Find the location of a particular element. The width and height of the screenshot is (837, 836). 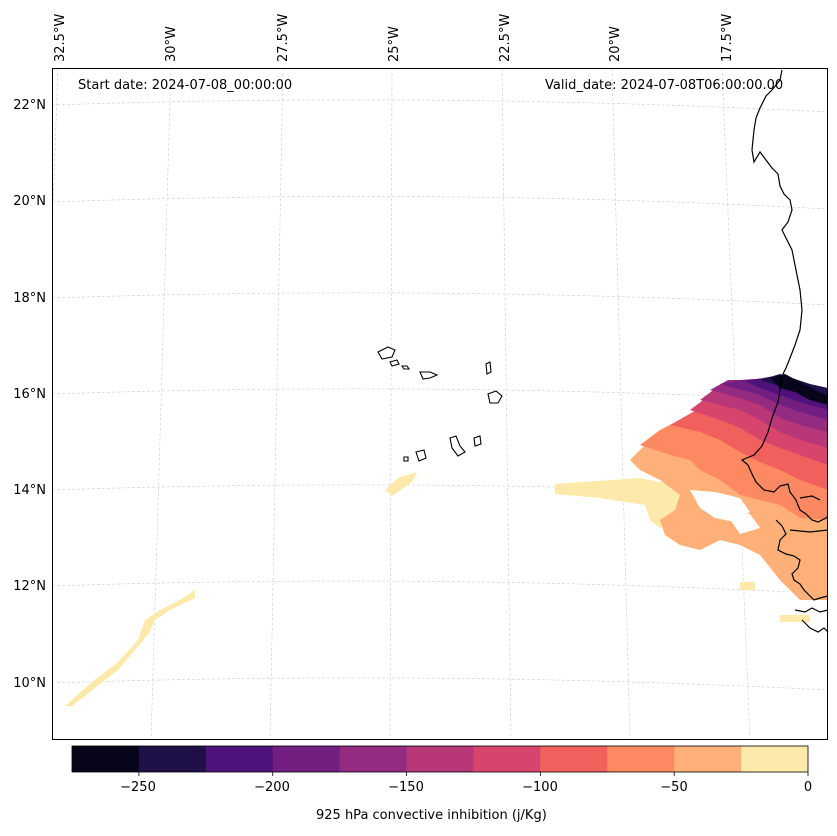

lon-tick-label: 30°W is located at coordinates (171, 44).